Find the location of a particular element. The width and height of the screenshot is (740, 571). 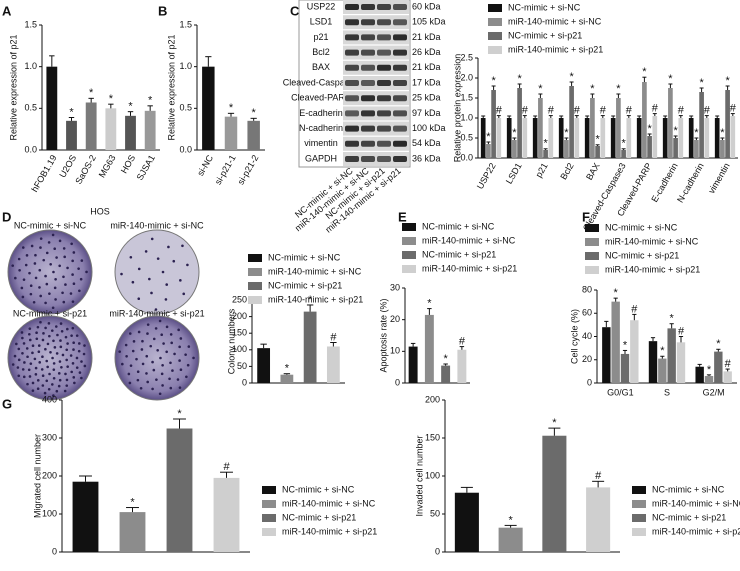

x-tick-label: MG63 is located at coordinates (107, 166).